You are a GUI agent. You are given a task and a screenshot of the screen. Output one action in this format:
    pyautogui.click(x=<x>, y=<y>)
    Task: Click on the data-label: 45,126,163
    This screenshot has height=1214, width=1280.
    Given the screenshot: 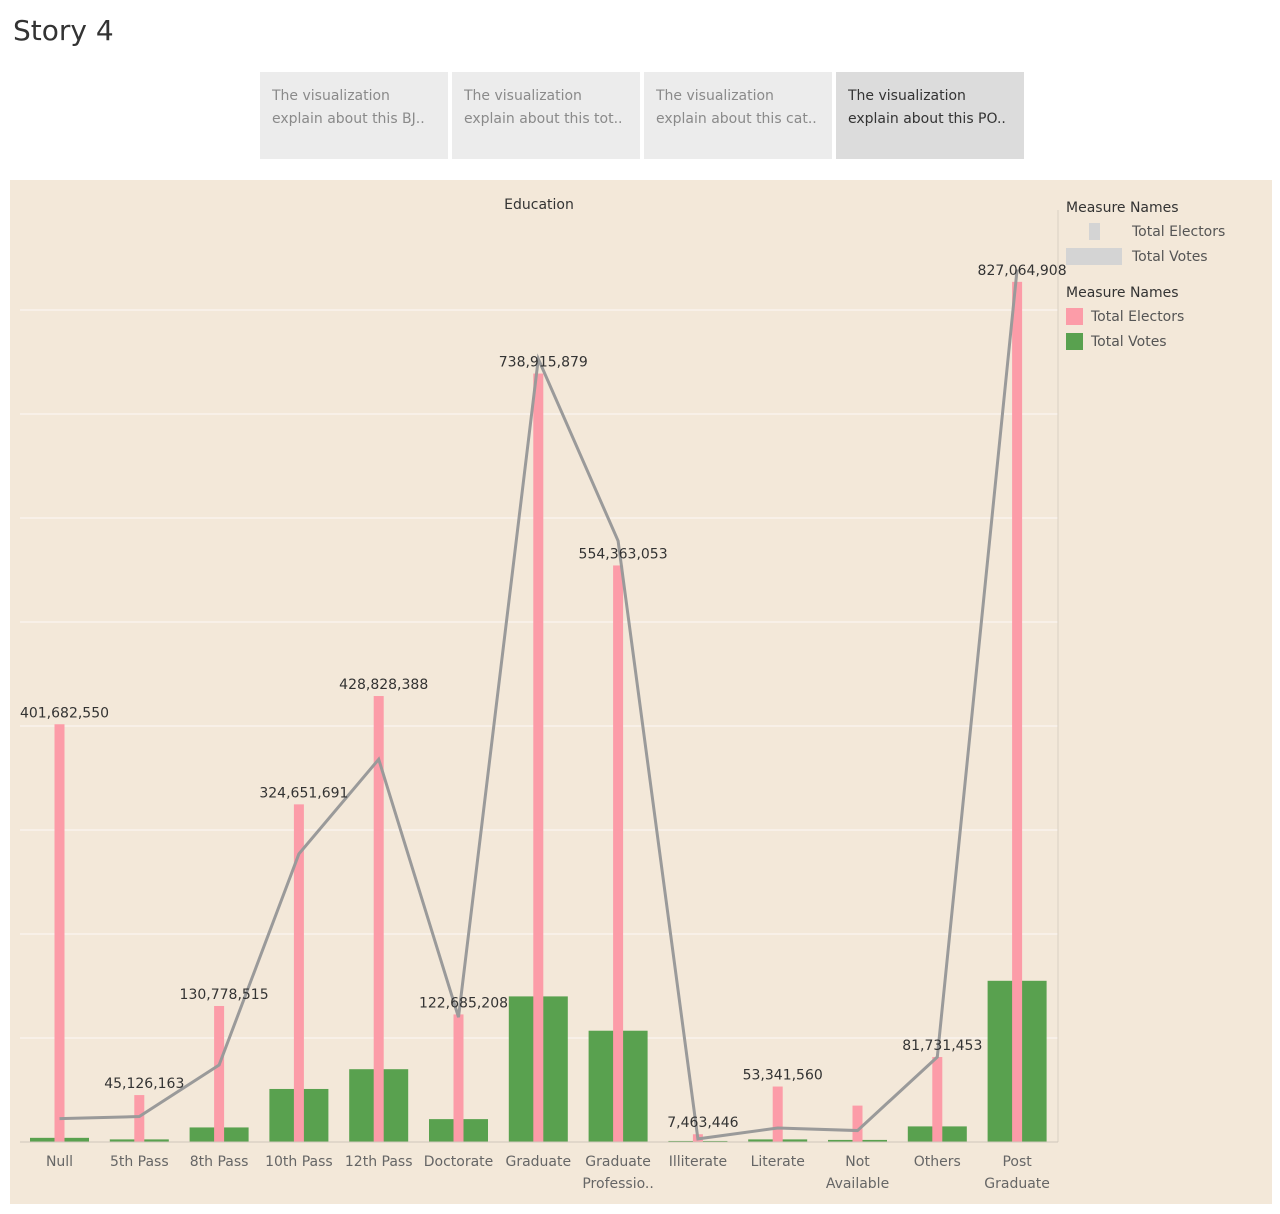 What is the action you would take?
    pyautogui.click(x=144, y=1084)
    